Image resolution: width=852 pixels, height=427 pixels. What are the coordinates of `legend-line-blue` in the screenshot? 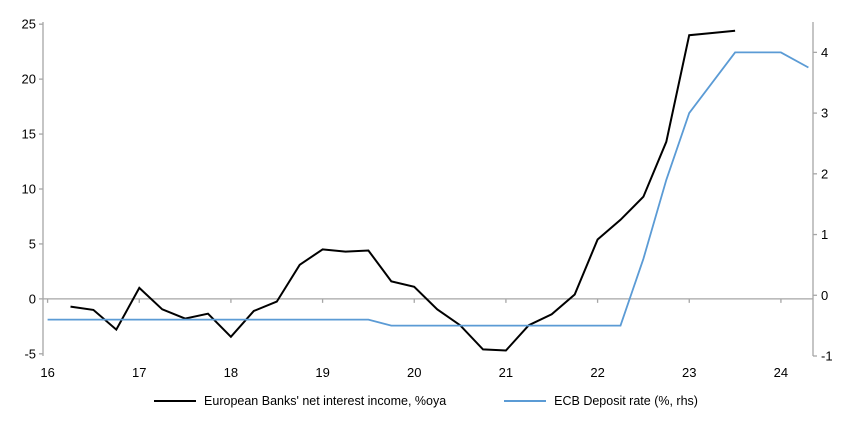 It's located at (525, 401).